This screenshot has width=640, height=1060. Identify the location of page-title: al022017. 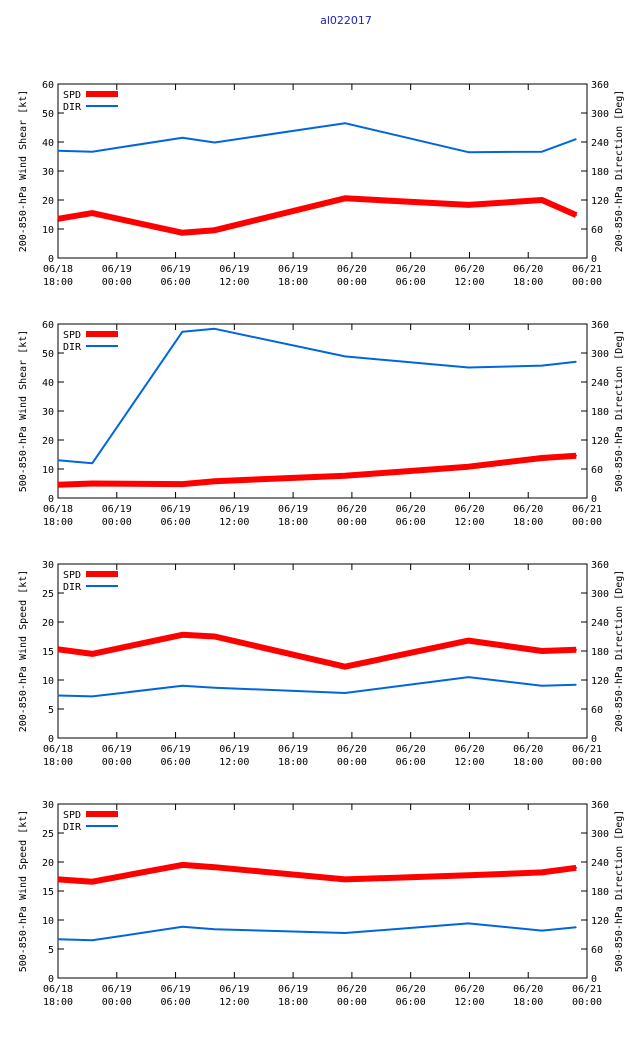
(346, 20).